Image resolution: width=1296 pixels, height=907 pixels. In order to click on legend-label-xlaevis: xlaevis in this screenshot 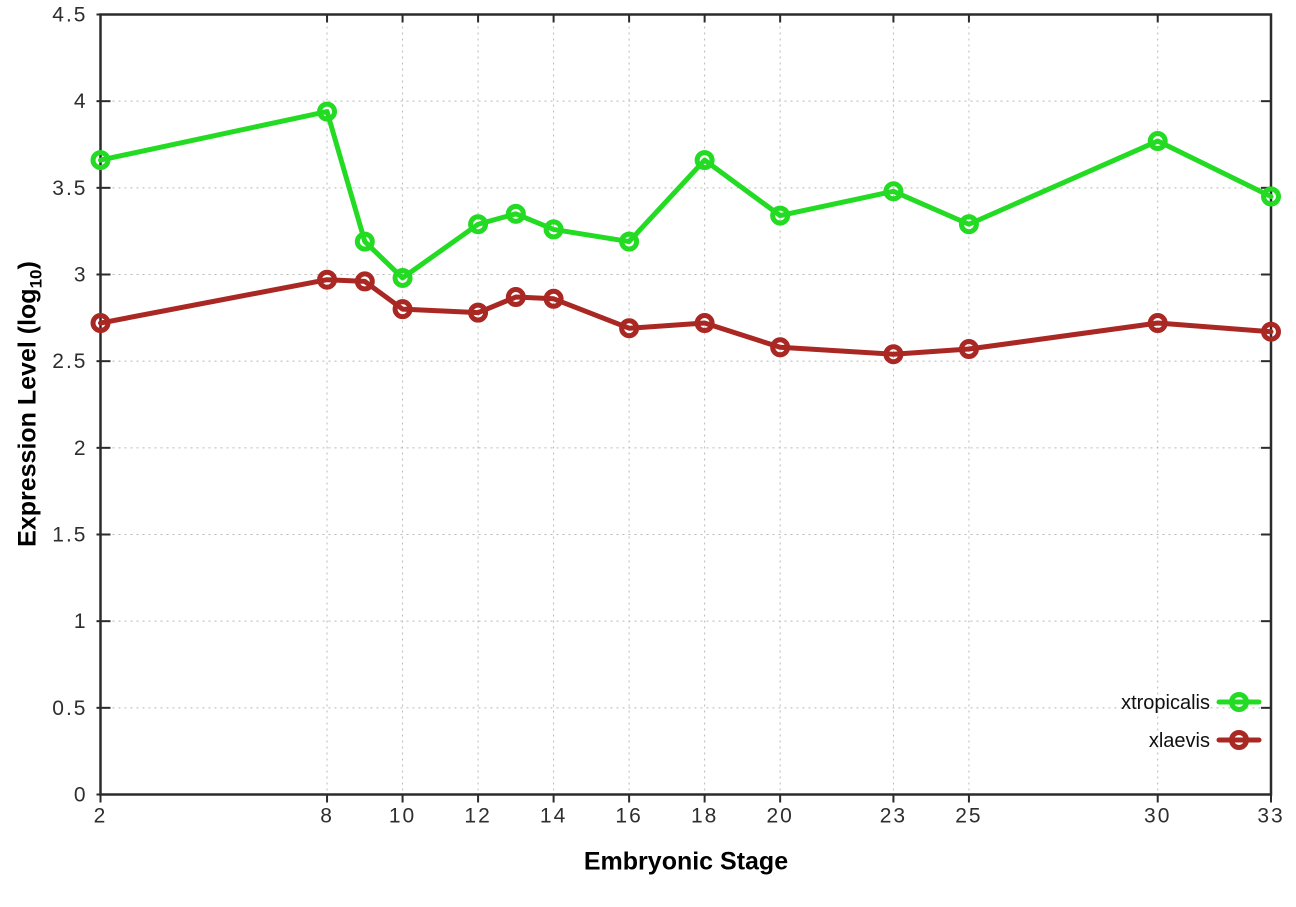, I will do `click(1179, 741)`.